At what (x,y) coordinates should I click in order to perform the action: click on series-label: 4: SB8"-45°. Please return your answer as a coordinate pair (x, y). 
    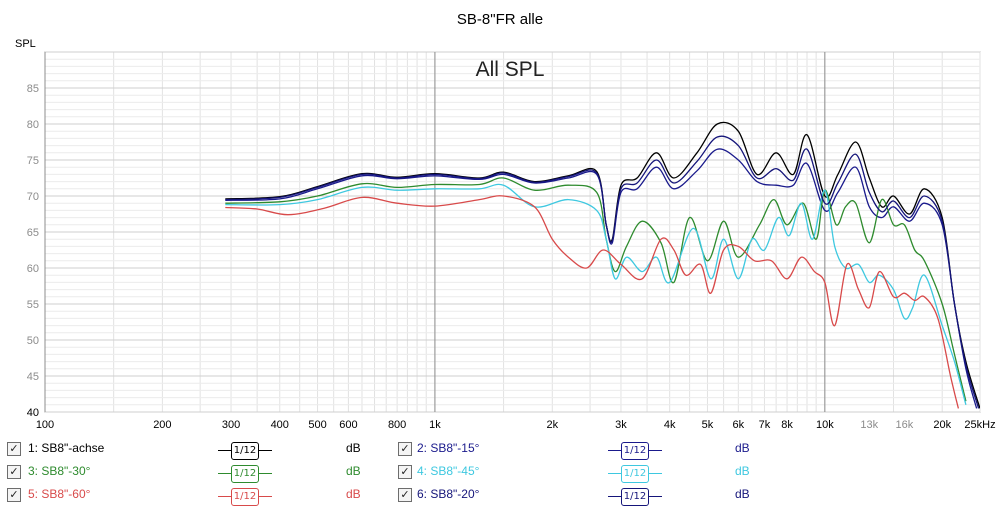
    Looking at the image, I should click on (448, 471).